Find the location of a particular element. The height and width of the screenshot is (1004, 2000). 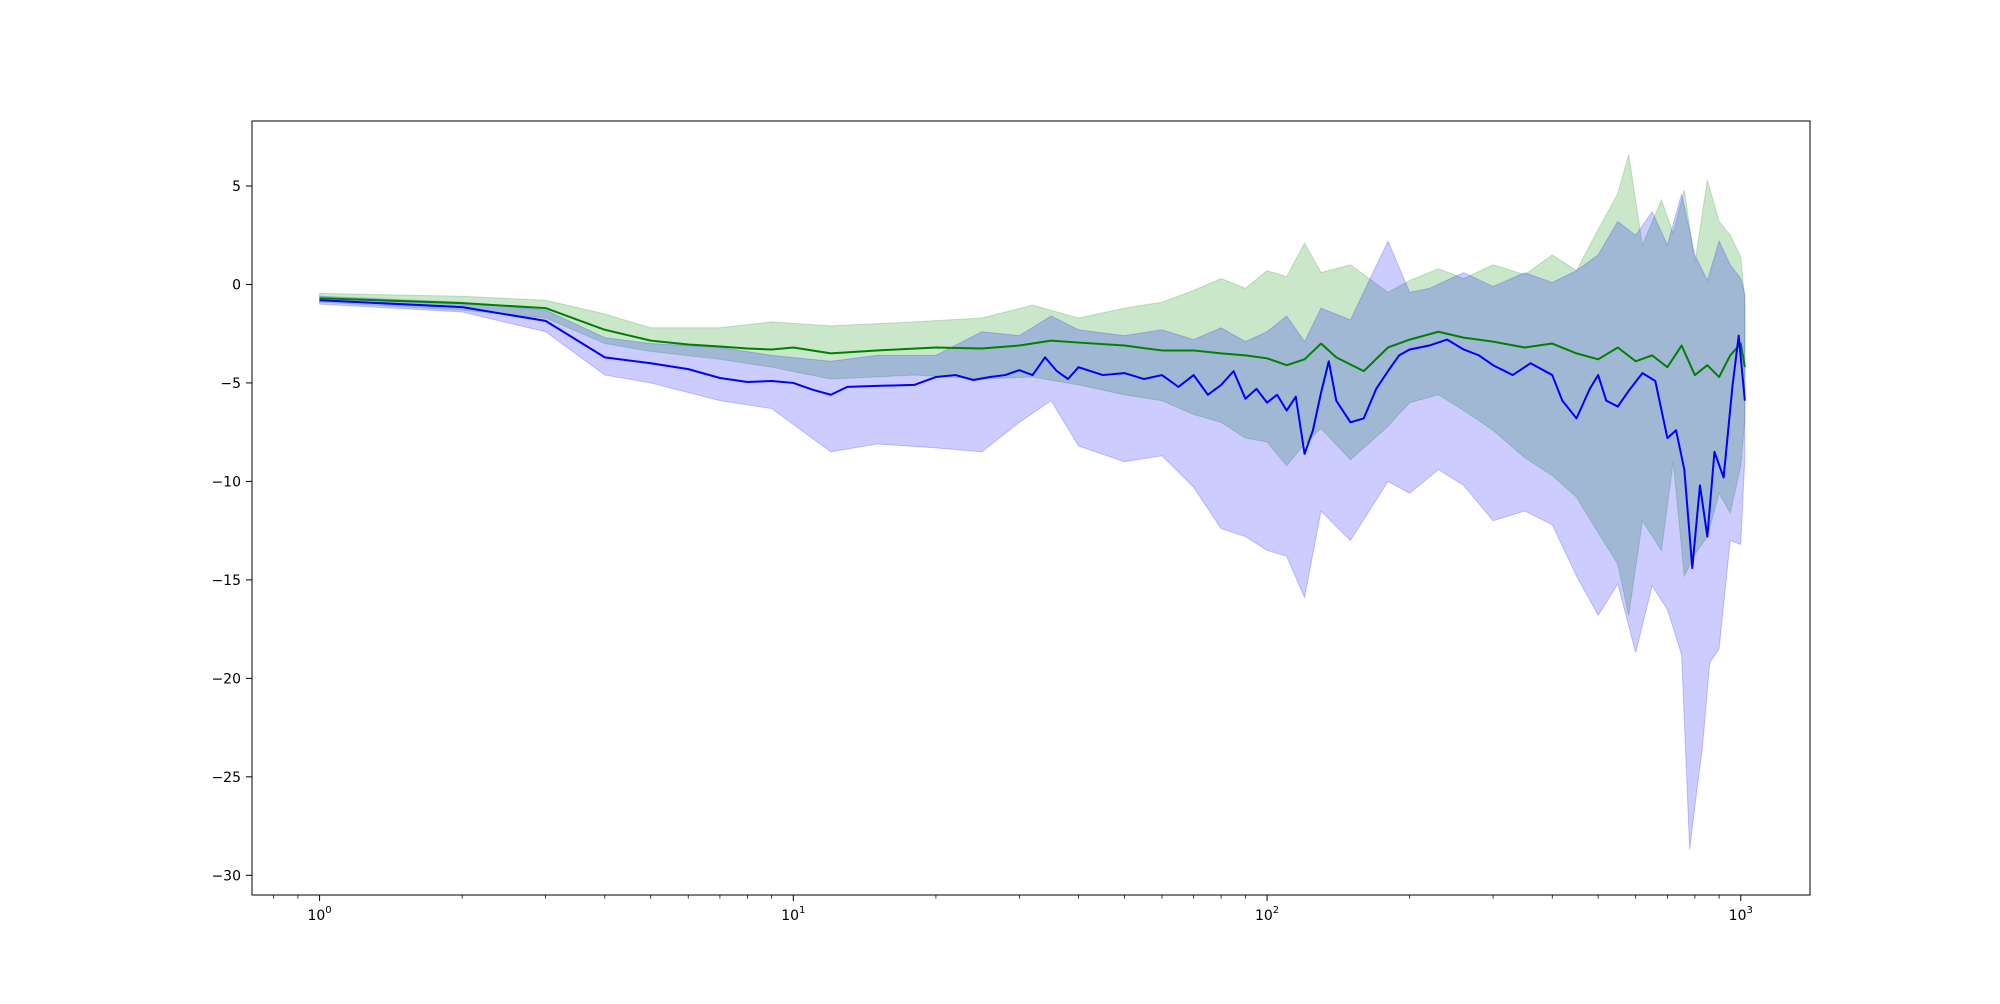

x-tick-label: 10⁰ is located at coordinates (319, 914).